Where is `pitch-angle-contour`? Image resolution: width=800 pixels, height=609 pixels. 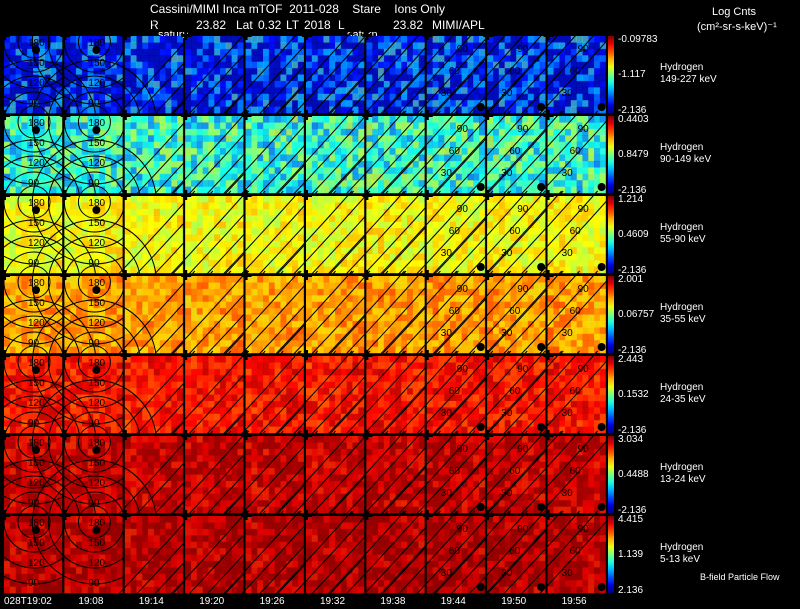
pitch-angle-contour is located at coordinates (505, 234).